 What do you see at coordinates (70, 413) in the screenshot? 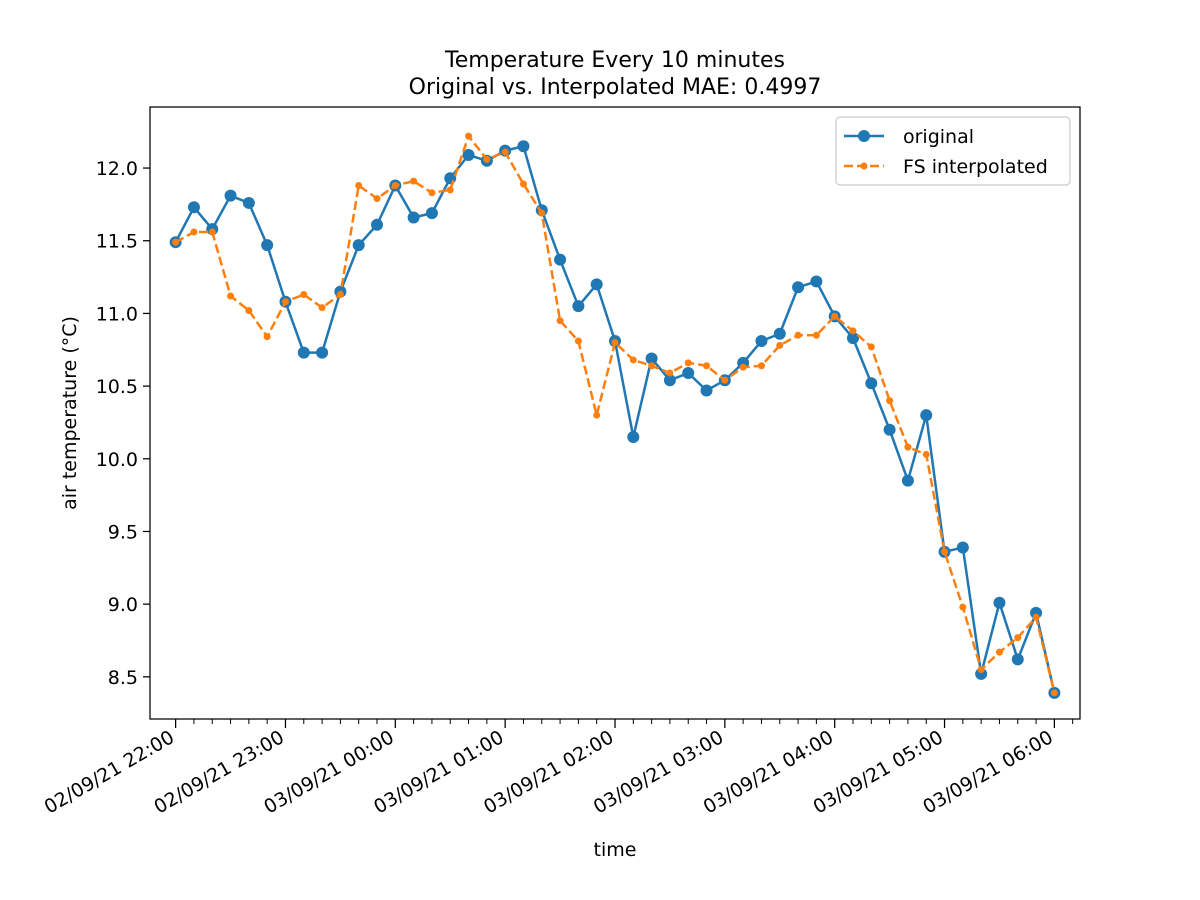
I see `y-axis-label: air temperature (°C)` at bounding box center [70, 413].